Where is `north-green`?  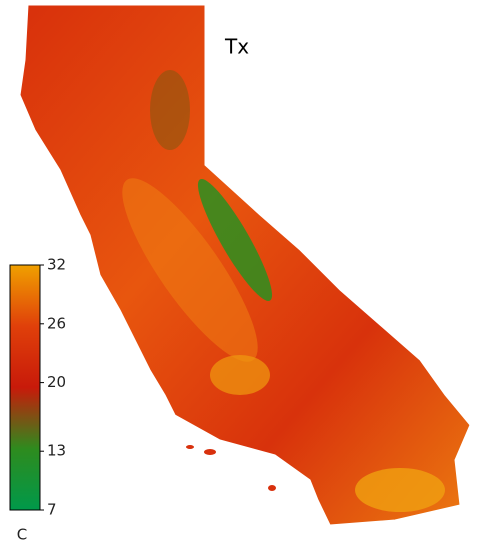
north-green is located at coordinates (170, 110).